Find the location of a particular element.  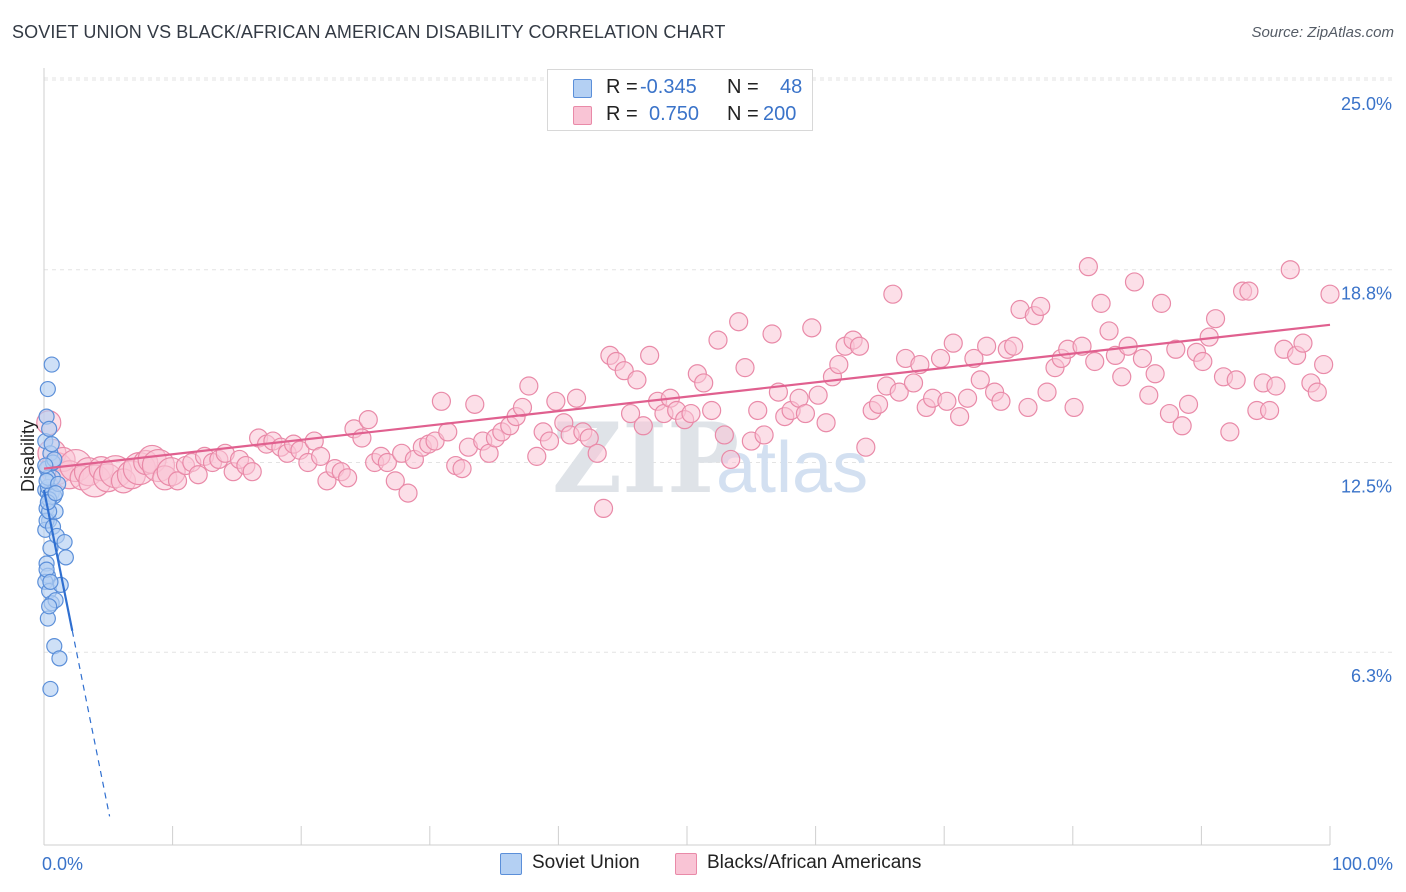

correlation-legend: R = -0.345 N = 48 R = 0.750 N = 200 is located at coordinates (680, 100).